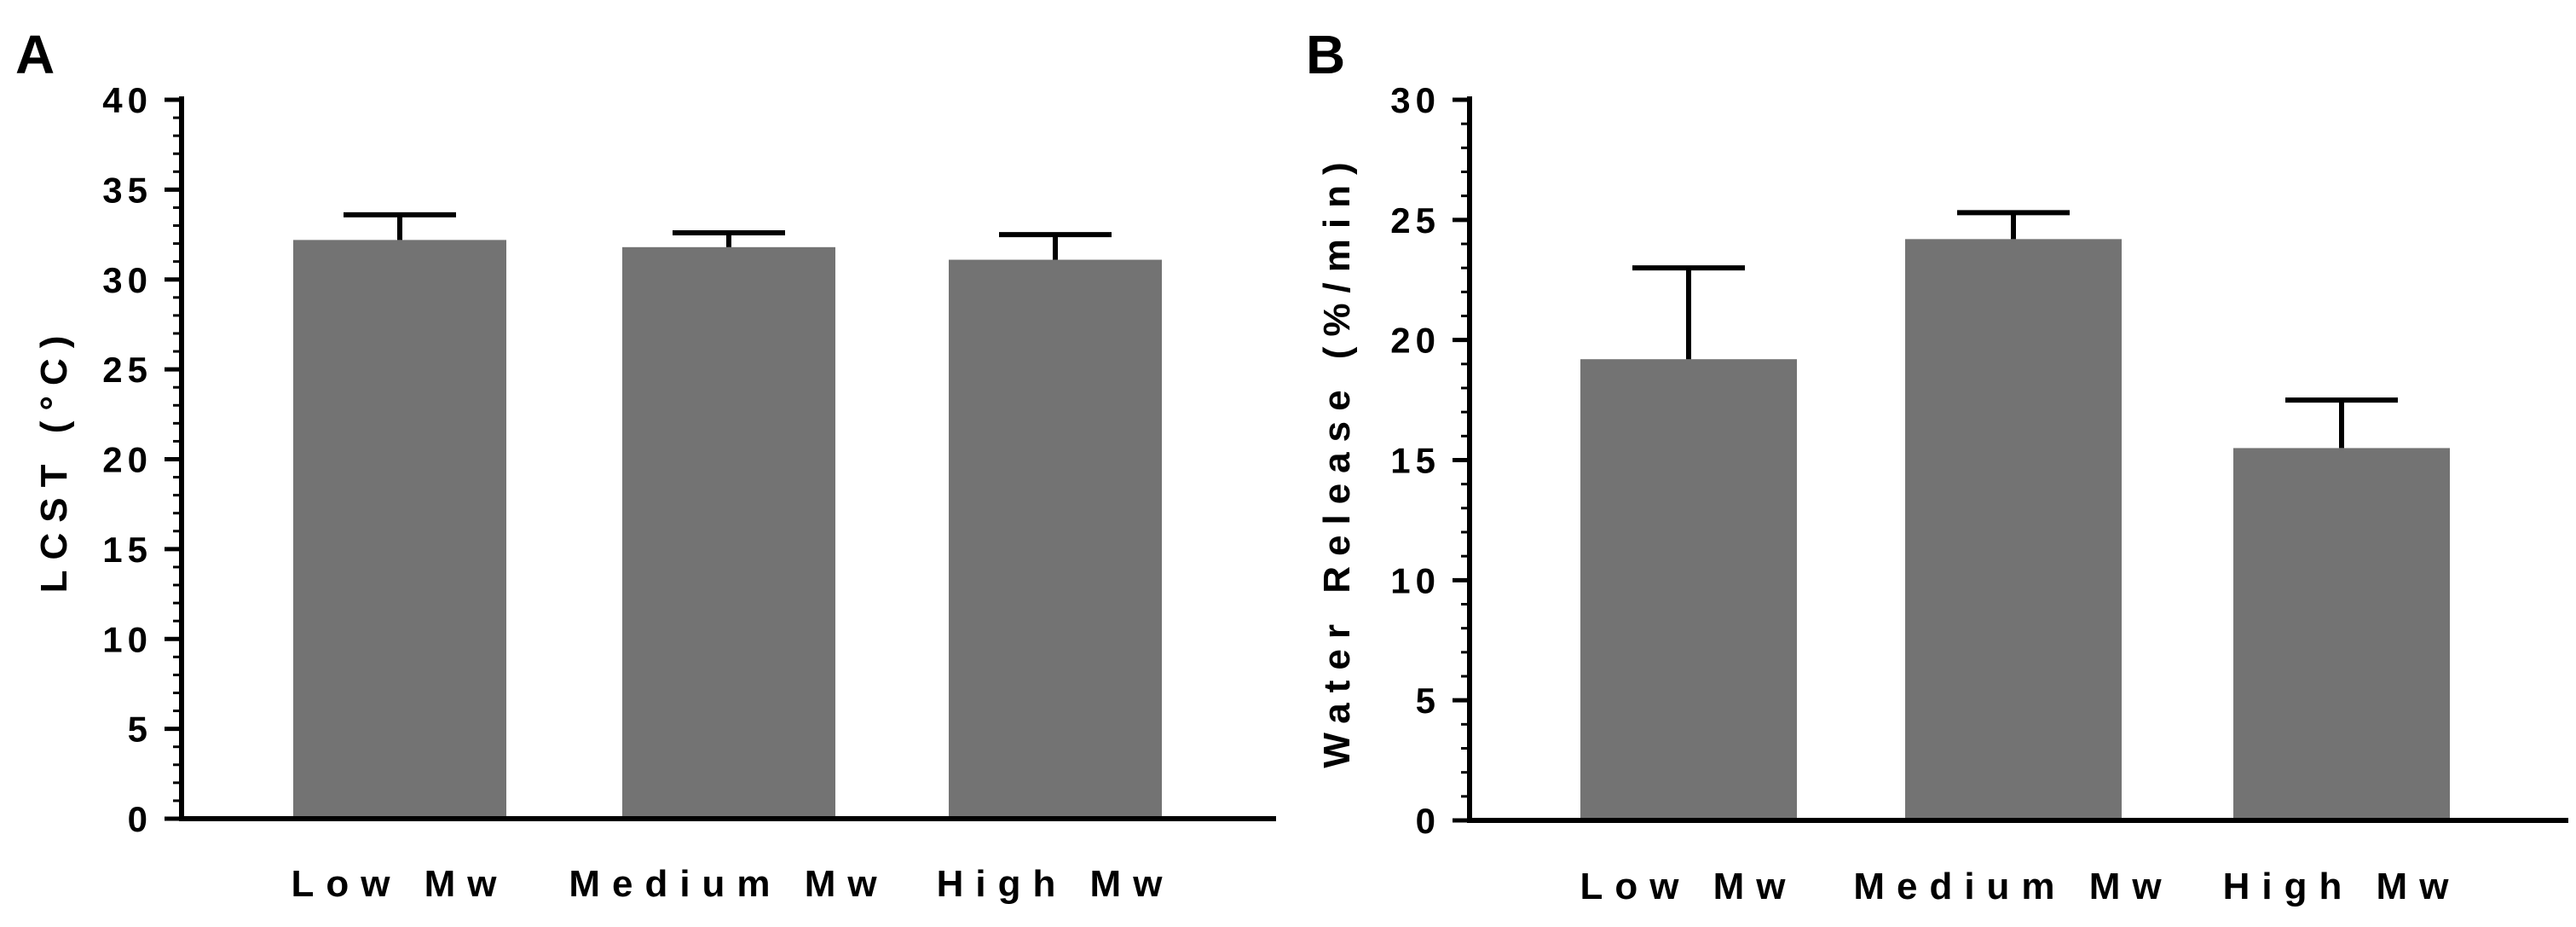  I want to click on y-tick-label: 40, so click(127, 100).